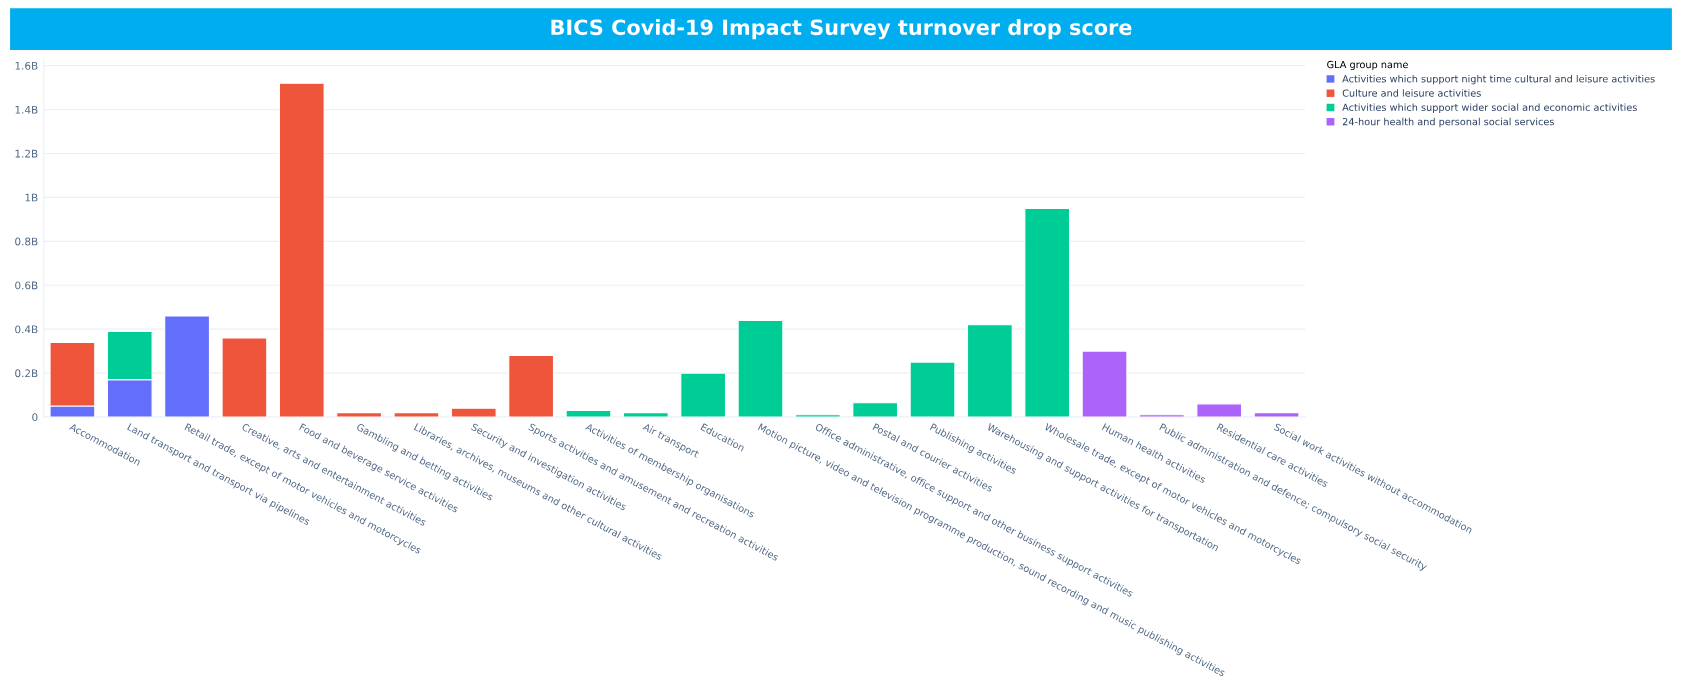 The width and height of the screenshot is (1682, 695). Describe the element at coordinates (35, 417) in the screenshot. I see `y-tick-label: 0` at that location.